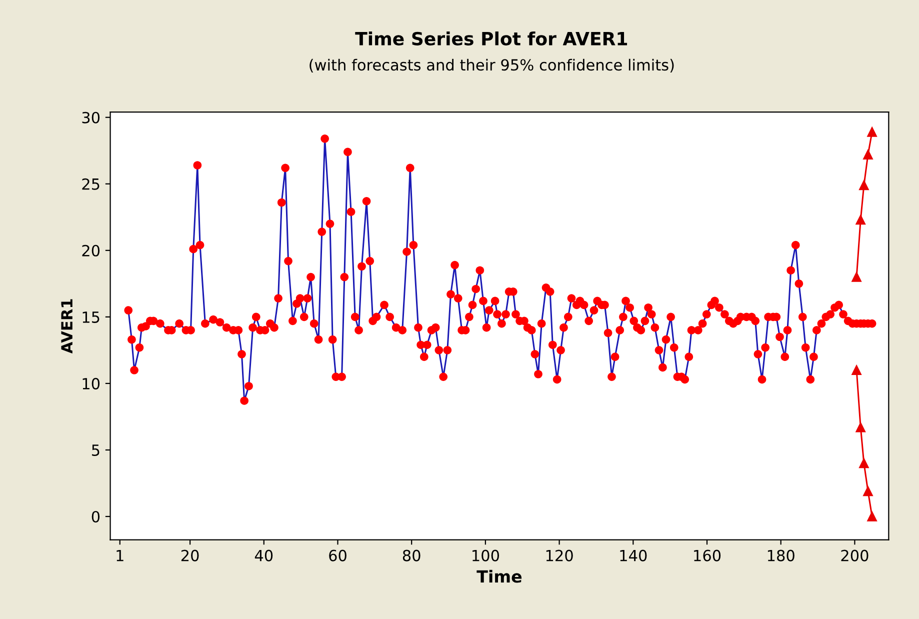  I want to click on y-axis-title: AVER1, so click(66, 326).